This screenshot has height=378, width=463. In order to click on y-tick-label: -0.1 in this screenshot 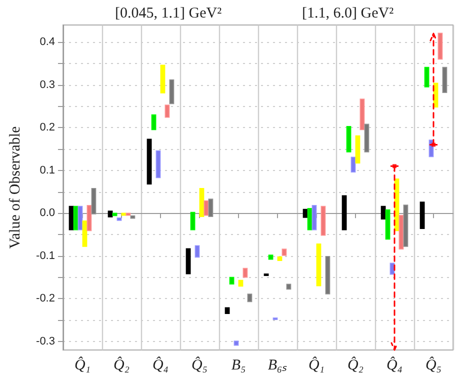, I will do `click(45, 256)`.